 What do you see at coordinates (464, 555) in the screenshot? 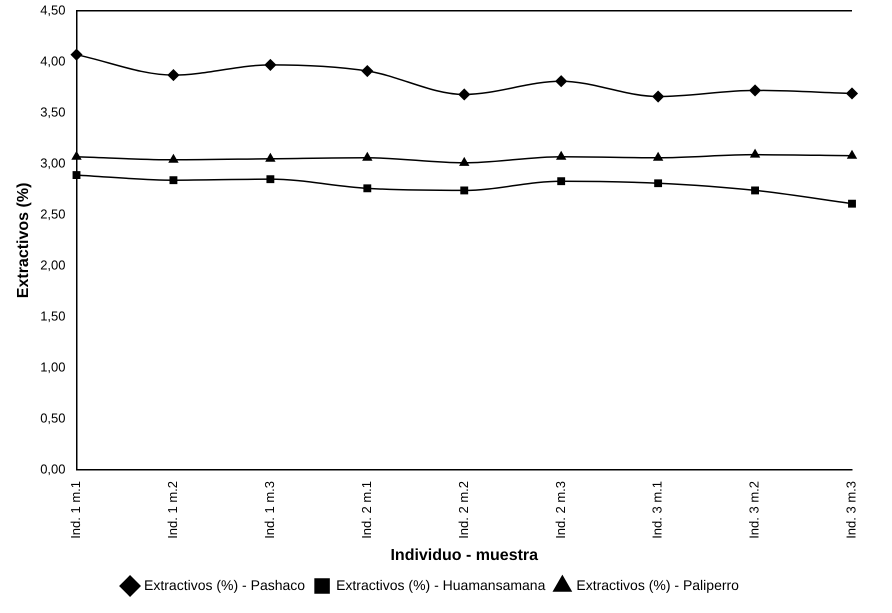
I see `x-axis-title: Individuo - muestra` at bounding box center [464, 555].